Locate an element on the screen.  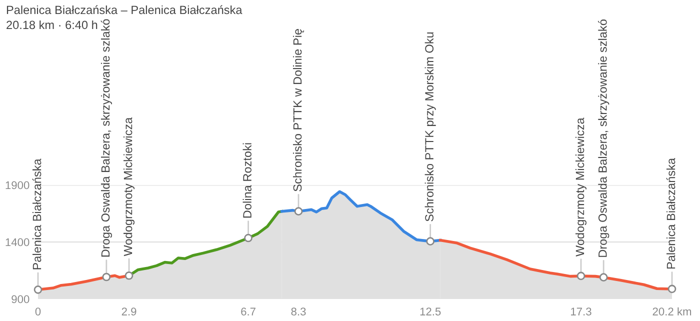
y-tick-label: 900 is located at coordinates (21, 299).